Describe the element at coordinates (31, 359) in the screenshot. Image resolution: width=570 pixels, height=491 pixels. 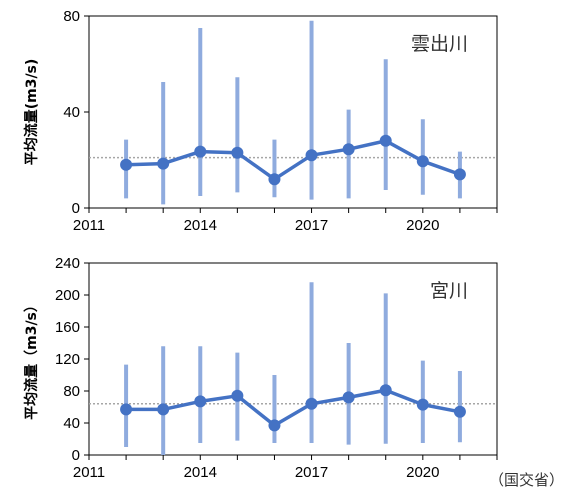
I see `y-axis-label: 平均流量（m3/s）` at that location.